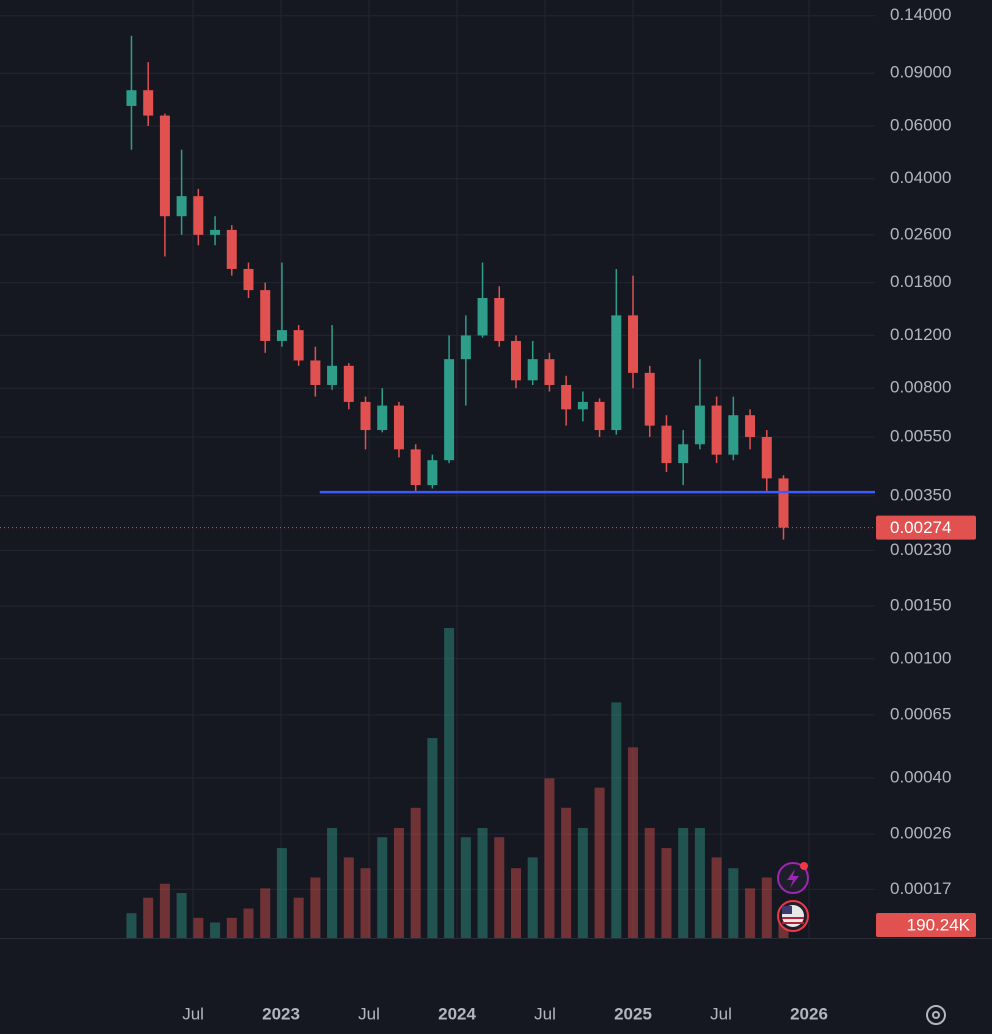  I want to click on y-tick-label: 0.01800, so click(920, 281).